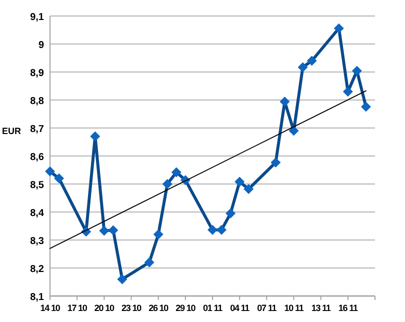  I want to click on y-tick-label: 8,7, so click(37, 129).